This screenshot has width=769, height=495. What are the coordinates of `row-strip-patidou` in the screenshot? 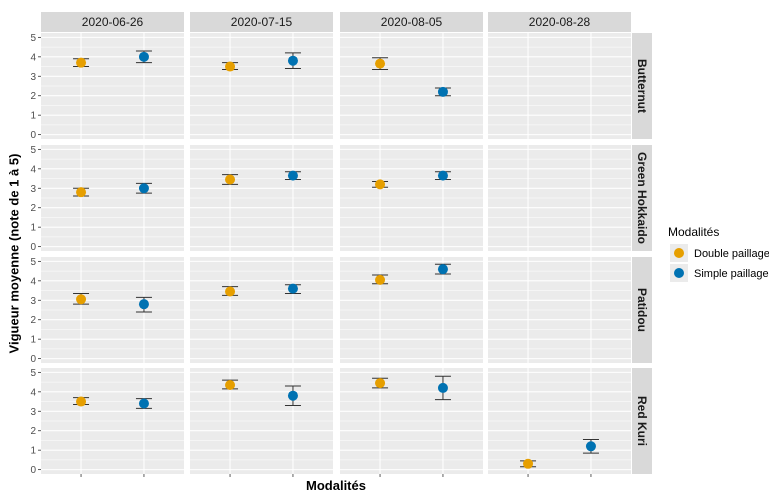 It's located at (642, 310).